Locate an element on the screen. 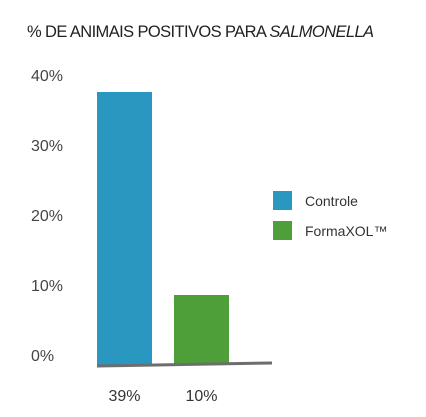 The width and height of the screenshot is (426, 417). data-labels: 39% 10% is located at coordinates (162, 396).